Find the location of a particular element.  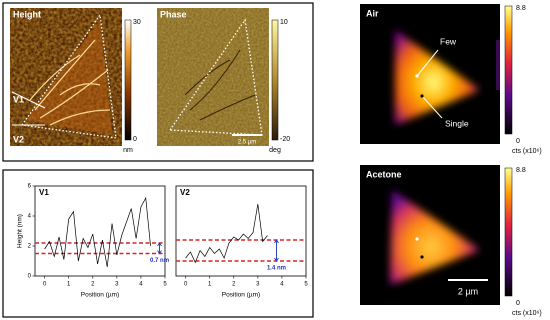

chart-title: V2 is located at coordinates (185, 192).